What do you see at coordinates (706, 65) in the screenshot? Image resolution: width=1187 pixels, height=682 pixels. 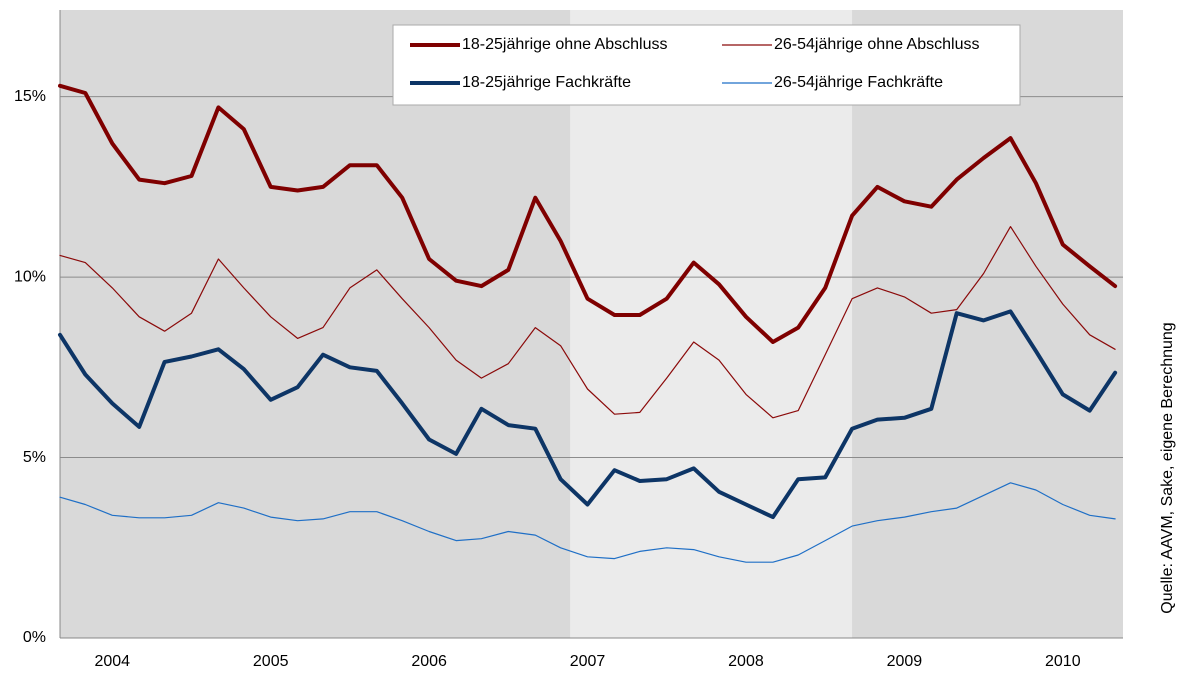 I see `legend-box` at bounding box center [706, 65].